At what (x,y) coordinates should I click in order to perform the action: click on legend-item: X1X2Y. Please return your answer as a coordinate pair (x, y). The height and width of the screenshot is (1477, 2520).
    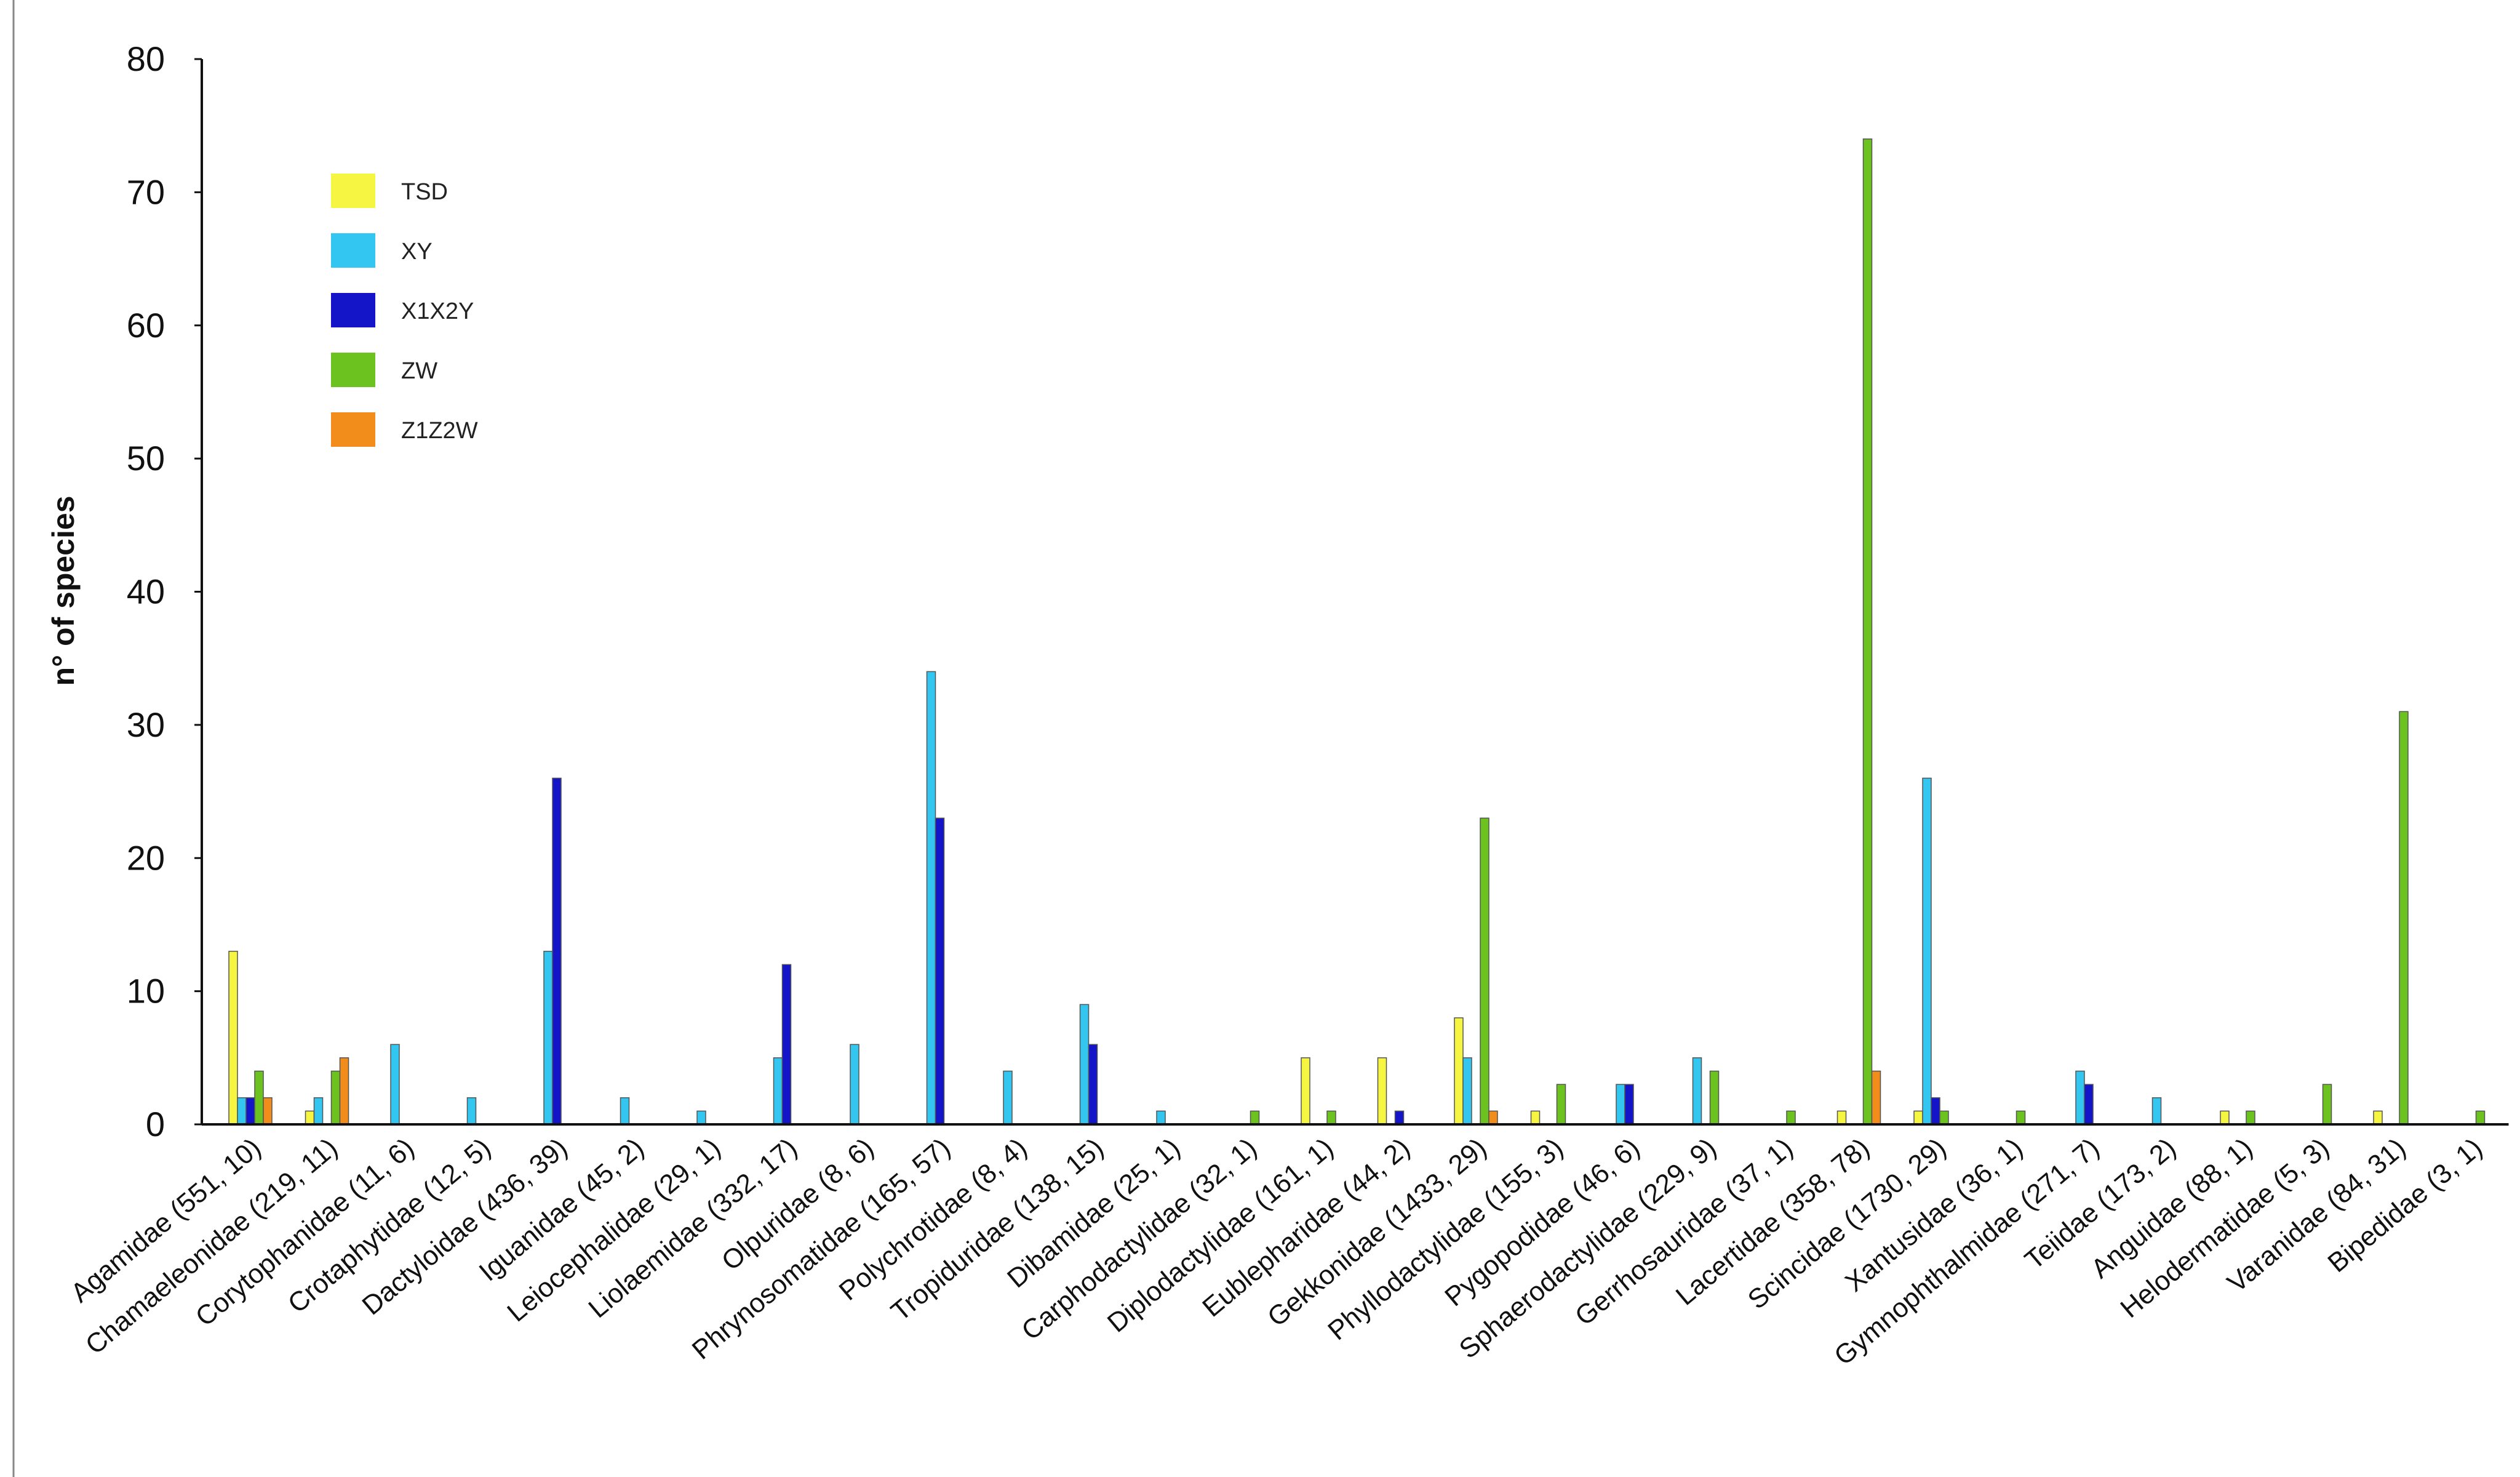
    Looking at the image, I should click on (402, 310).